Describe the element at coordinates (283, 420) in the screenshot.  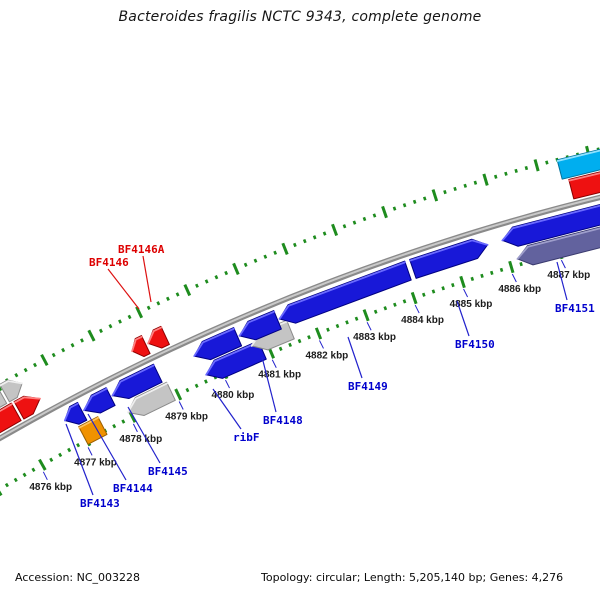
I see `gene-label-BF4148: BF4148` at that location.